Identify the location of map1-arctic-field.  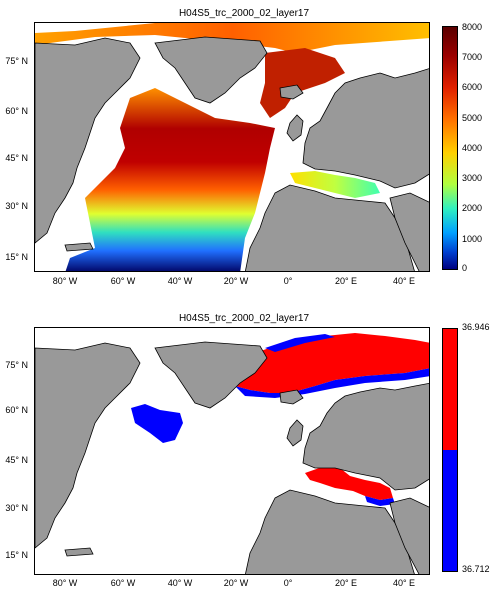
(232, 38).